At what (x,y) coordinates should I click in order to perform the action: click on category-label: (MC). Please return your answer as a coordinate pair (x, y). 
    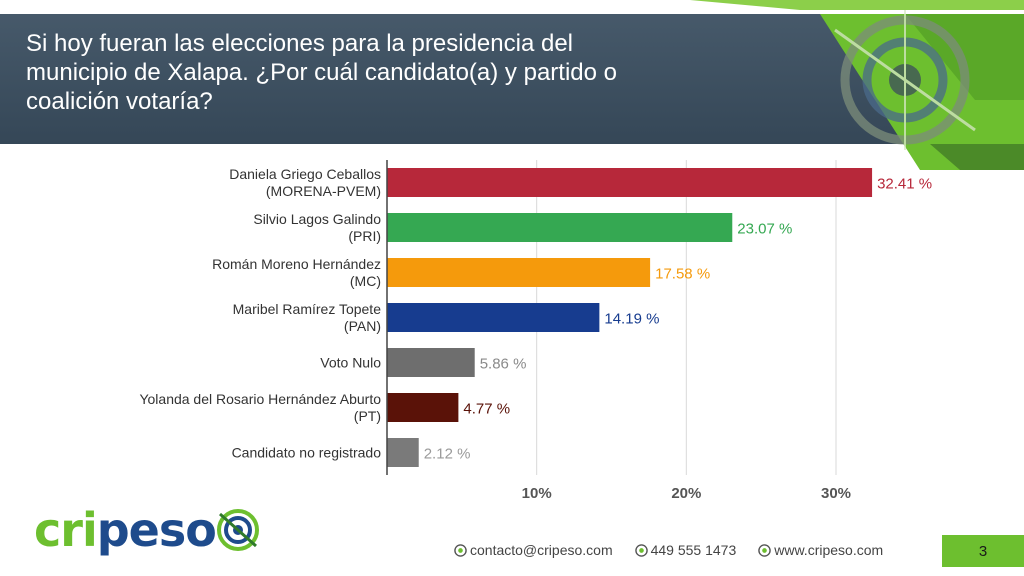
    Looking at the image, I should click on (365, 281).